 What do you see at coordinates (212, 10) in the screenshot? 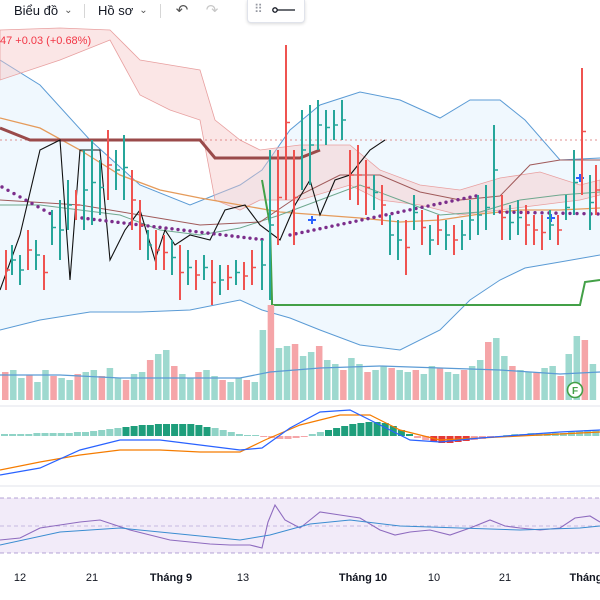
I see `redo-icon: ↷` at bounding box center [212, 10].